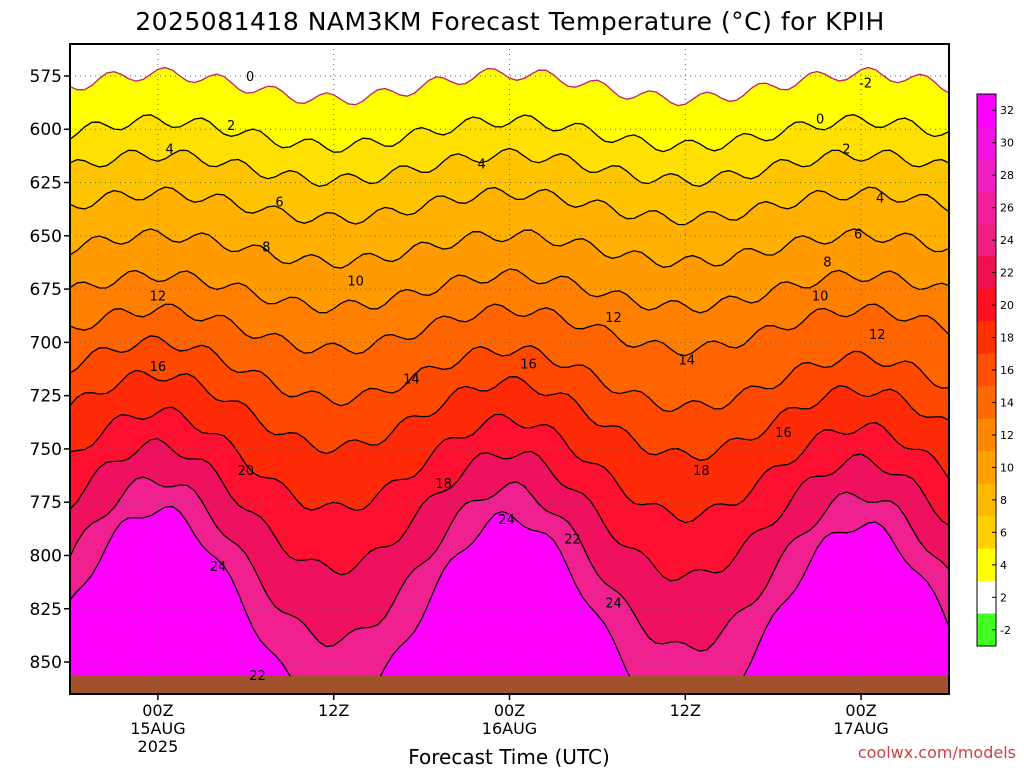  What do you see at coordinates (46, 610) in the screenshot?
I see `y-tick-label: 825` at bounding box center [46, 610].